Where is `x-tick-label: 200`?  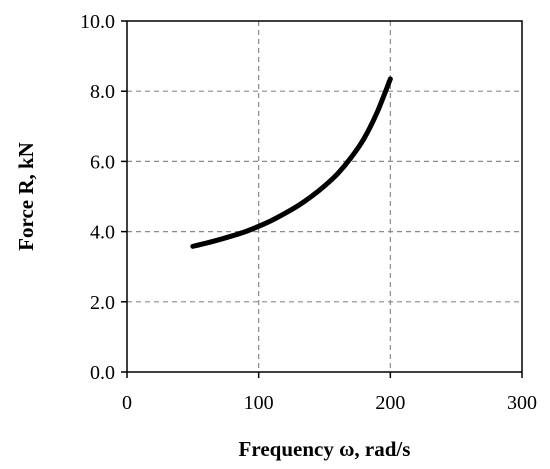
x-tick-label: 200 is located at coordinates (390, 403).